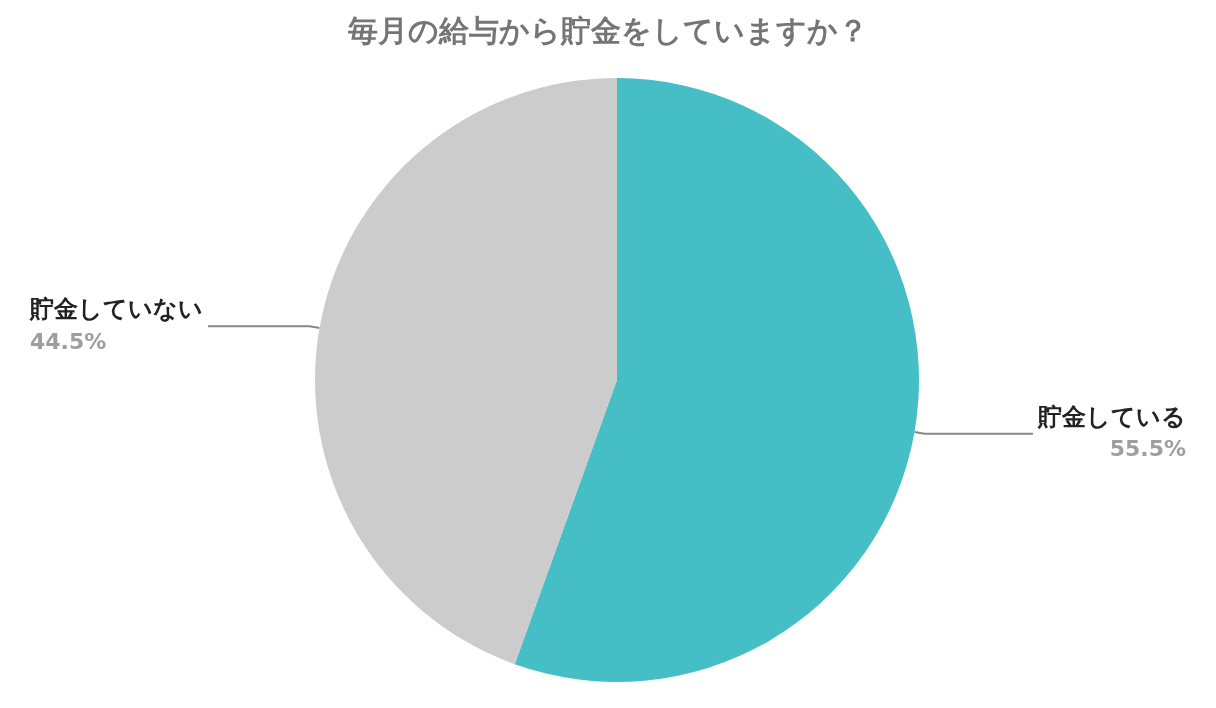 The width and height of the screenshot is (1216, 708). Describe the element at coordinates (1147, 449) in the screenshot. I see `data-label: 55.5%` at that location.